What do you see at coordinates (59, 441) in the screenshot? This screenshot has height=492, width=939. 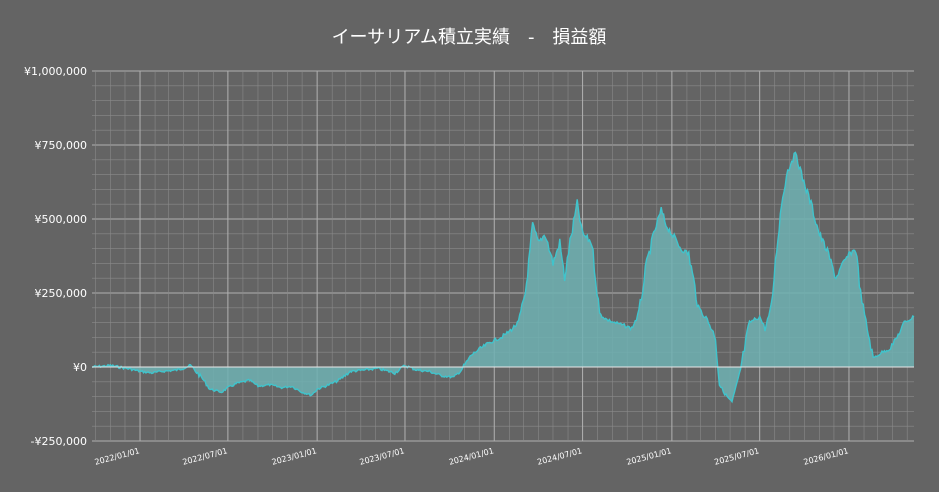 I see `y-tick-label: -¥250,000` at bounding box center [59, 441].